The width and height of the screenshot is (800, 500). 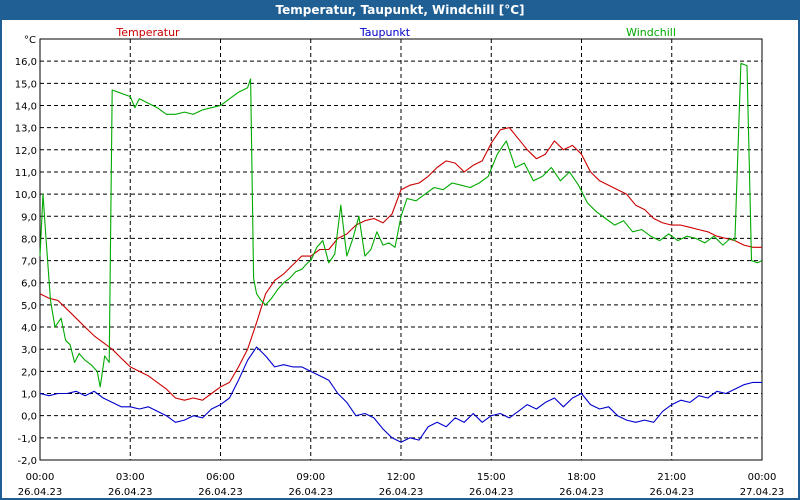 What do you see at coordinates (26, 151) in the screenshot?
I see `y-tick-label: 12,0` at bounding box center [26, 151].